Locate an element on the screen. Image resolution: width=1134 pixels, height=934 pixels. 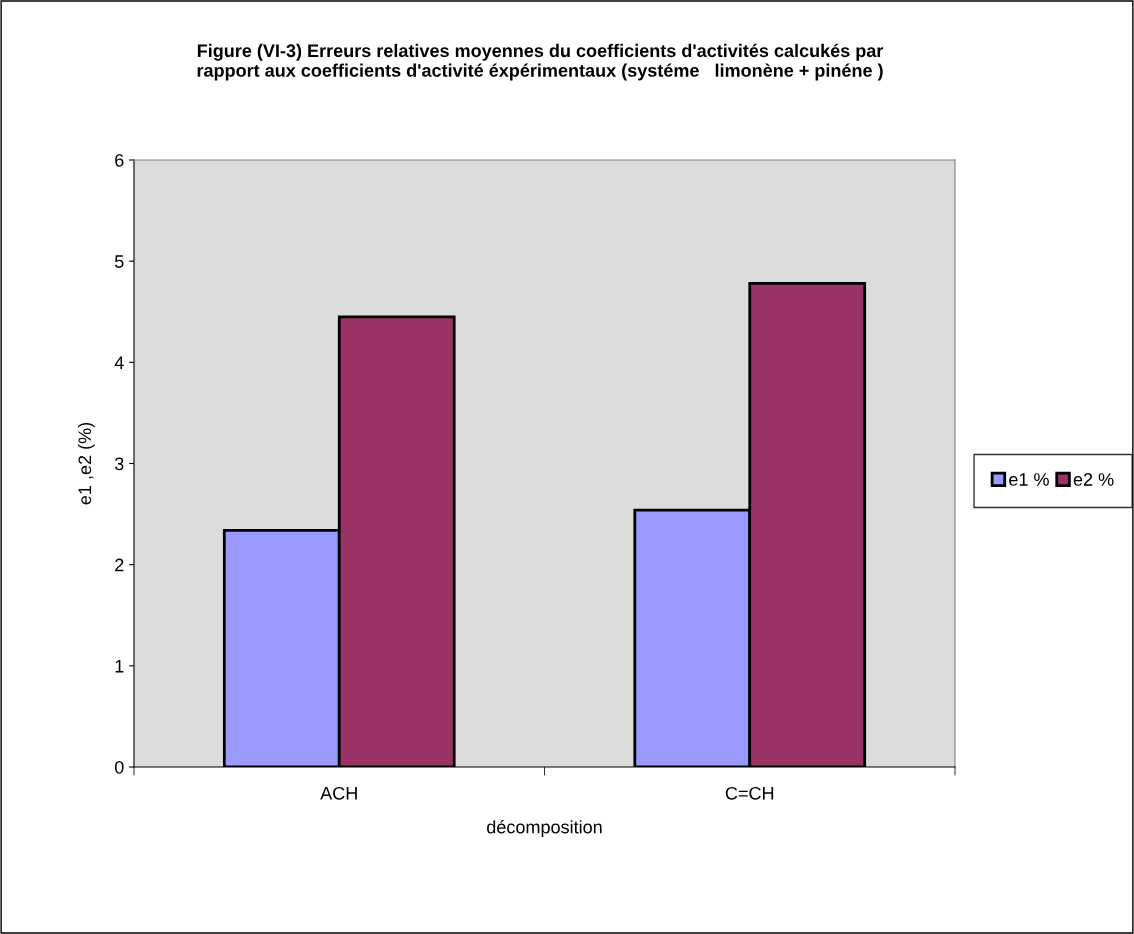
y-tick-label: 2 is located at coordinates (119, 565).